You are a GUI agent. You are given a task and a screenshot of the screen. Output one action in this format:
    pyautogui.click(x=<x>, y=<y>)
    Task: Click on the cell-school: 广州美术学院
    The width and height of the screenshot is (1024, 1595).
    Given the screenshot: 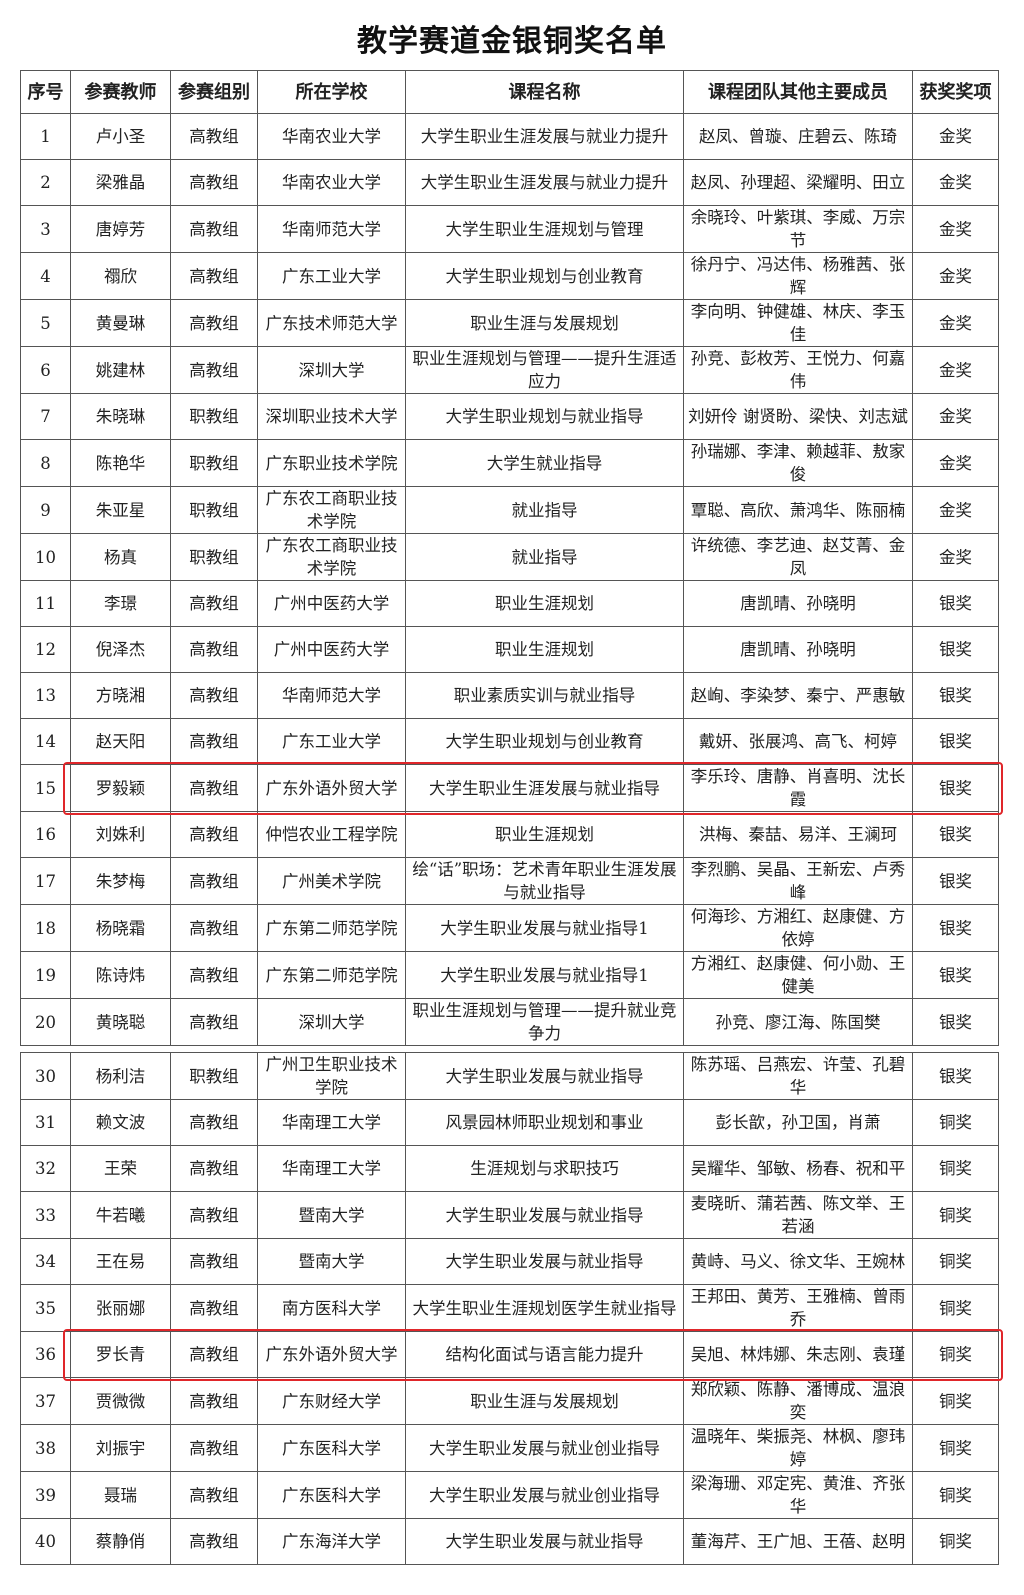 What is the action you would take?
    pyautogui.click(x=331, y=881)
    